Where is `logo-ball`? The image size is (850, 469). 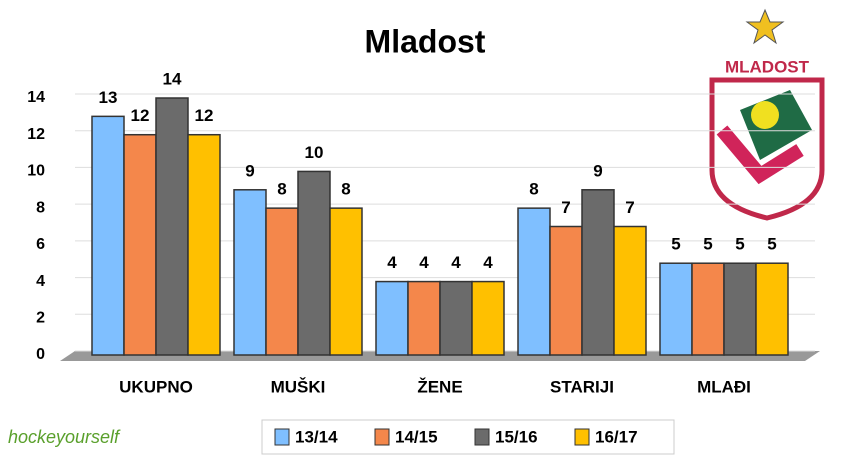 logo-ball is located at coordinates (765, 115).